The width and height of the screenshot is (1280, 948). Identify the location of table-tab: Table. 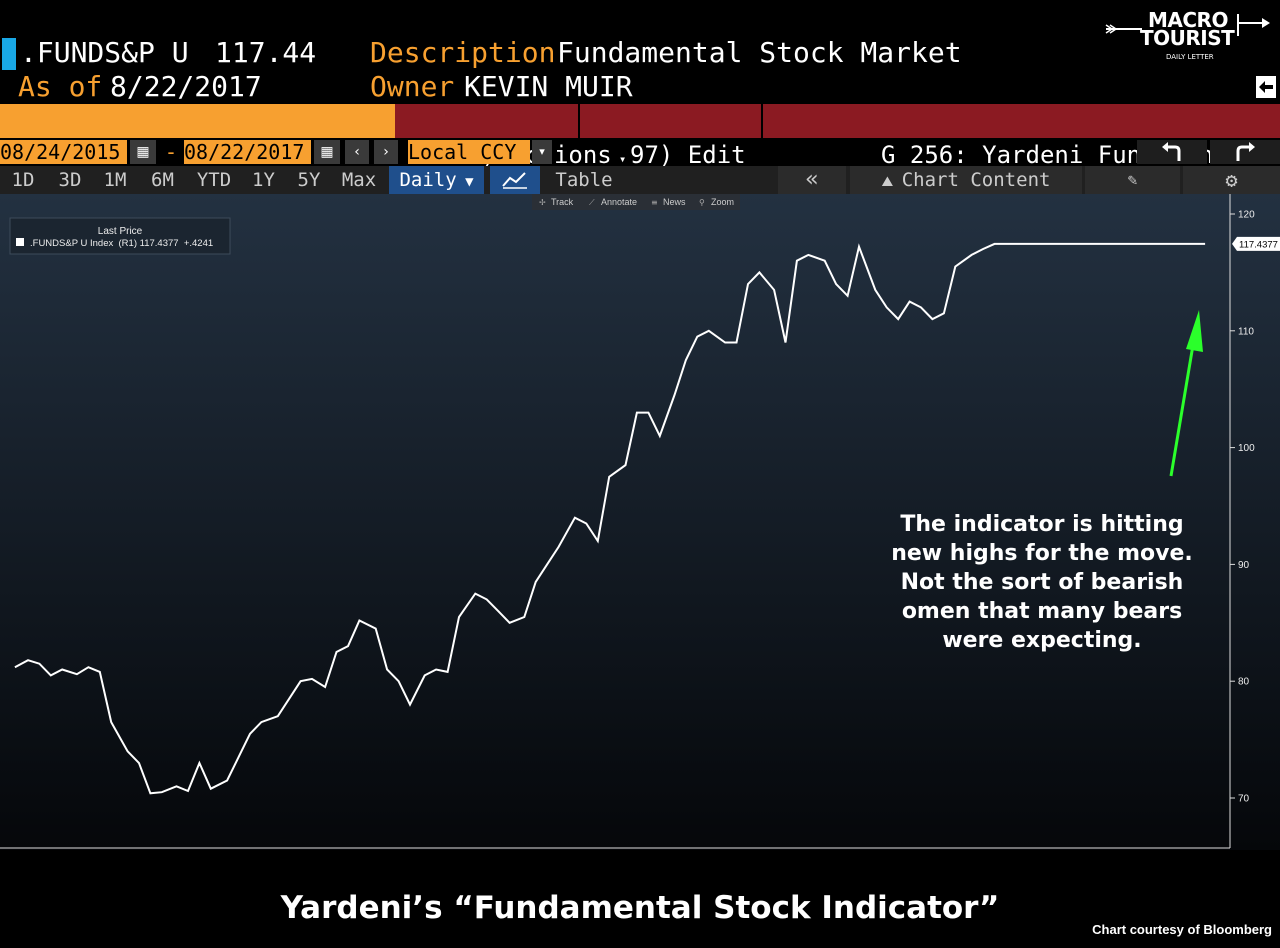
(584, 180).